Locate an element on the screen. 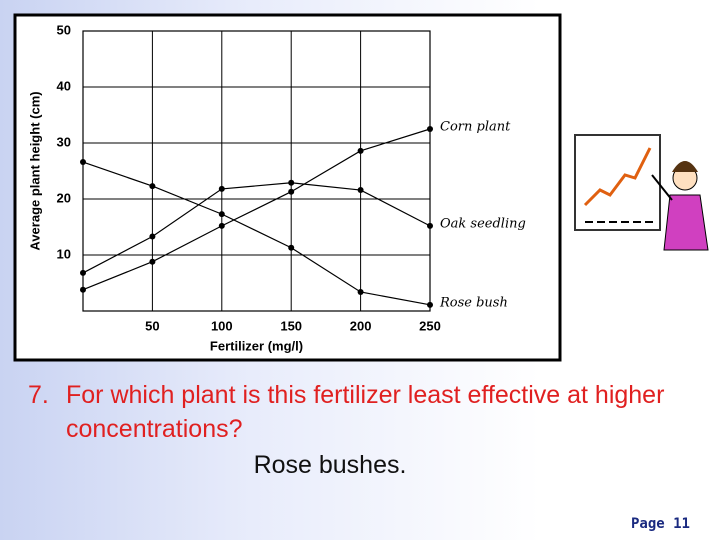 The height and width of the screenshot is (540, 720). series-label: Rose bush is located at coordinates (473, 302).